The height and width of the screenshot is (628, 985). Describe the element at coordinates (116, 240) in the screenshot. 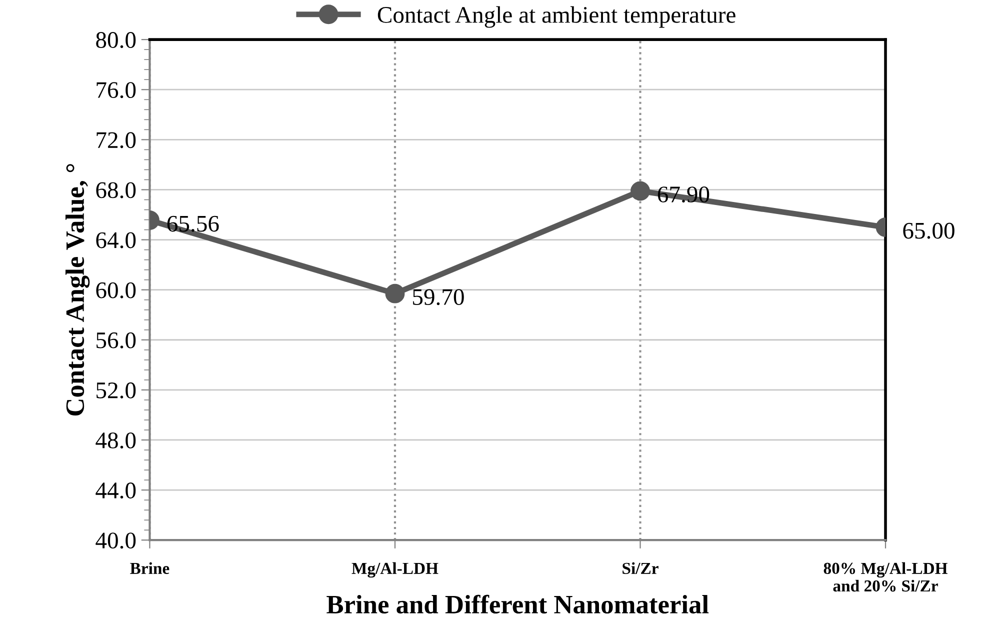

I see `y-tick-label: 64.0` at that location.